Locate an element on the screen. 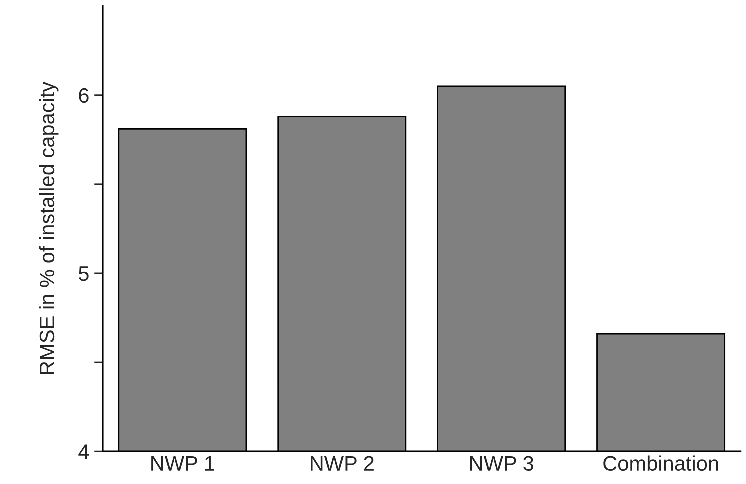 This screenshot has height=484, width=746. x-tick-label: Combination is located at coordinates (661, 464).